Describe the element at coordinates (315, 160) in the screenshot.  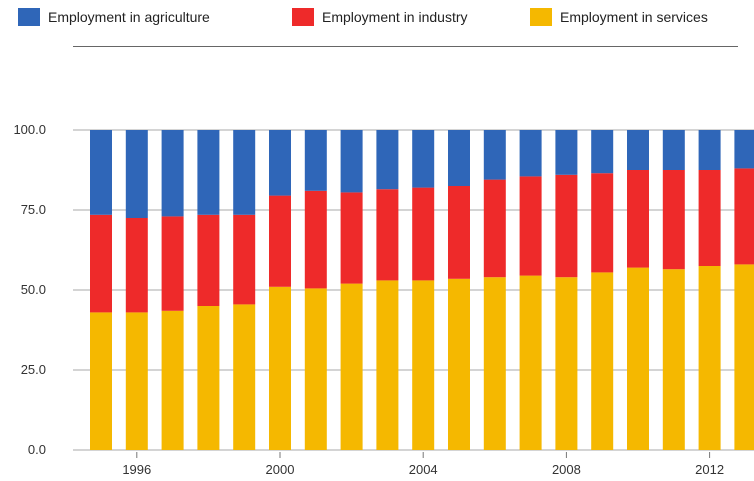
I see `bar-employment-in-agriculture-2001` at that location.